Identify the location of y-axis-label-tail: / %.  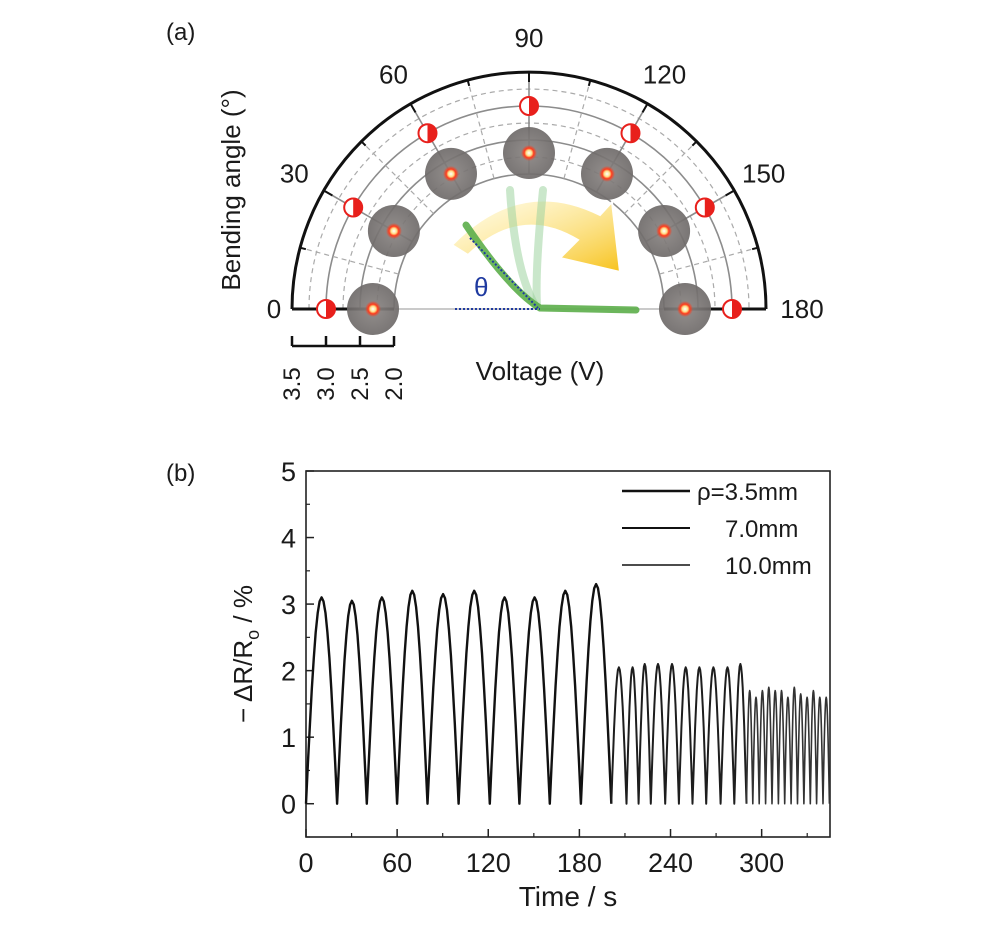
(243, 607).